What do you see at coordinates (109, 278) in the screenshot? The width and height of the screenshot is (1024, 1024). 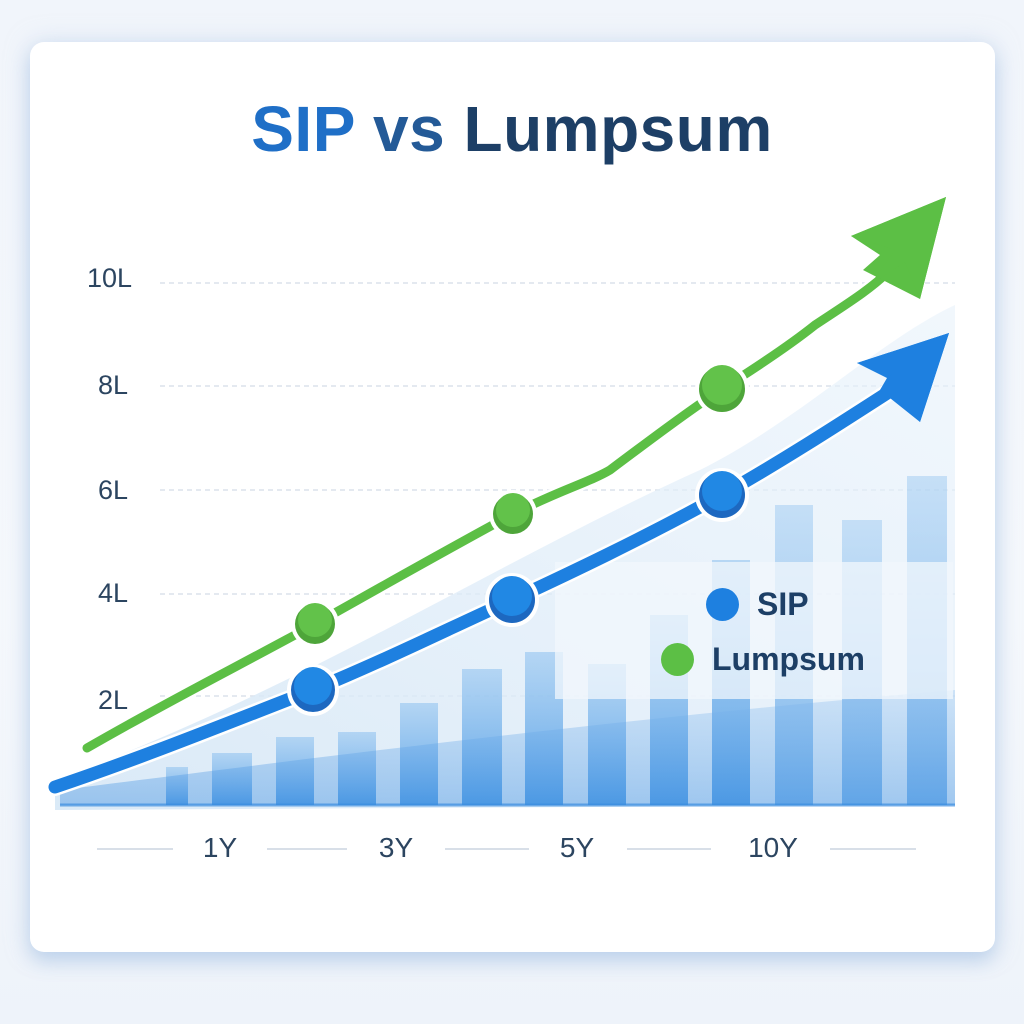 I see `y-tick-10l: 10L` at bounding box center [109, 278].